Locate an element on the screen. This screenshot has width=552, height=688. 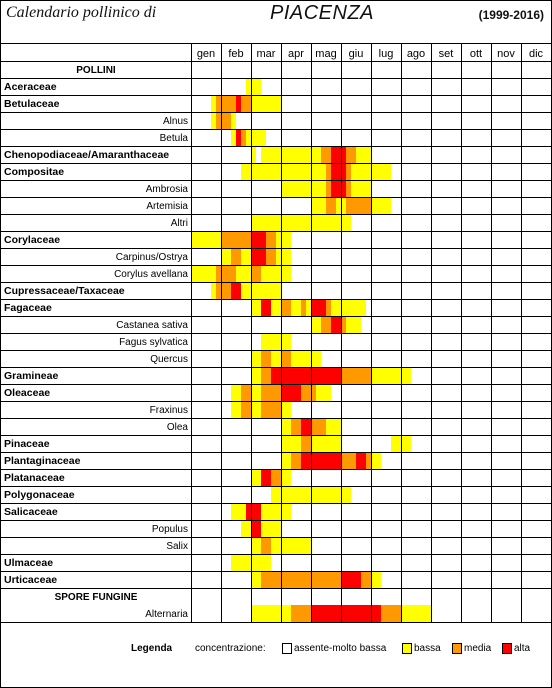
legend-title: Legenda is located at coordinates (152, 648).